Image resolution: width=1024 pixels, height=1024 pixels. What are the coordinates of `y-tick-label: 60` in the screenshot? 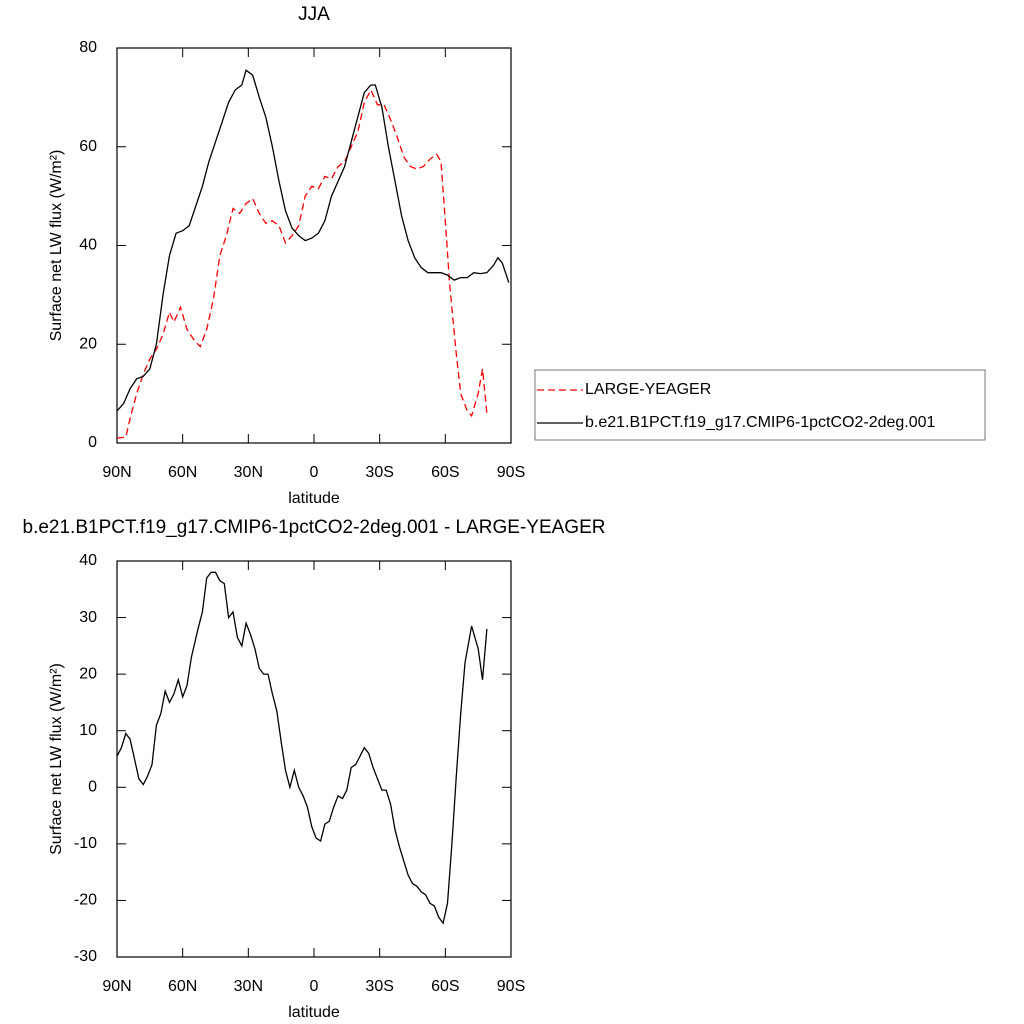 It's located at (88, 146).